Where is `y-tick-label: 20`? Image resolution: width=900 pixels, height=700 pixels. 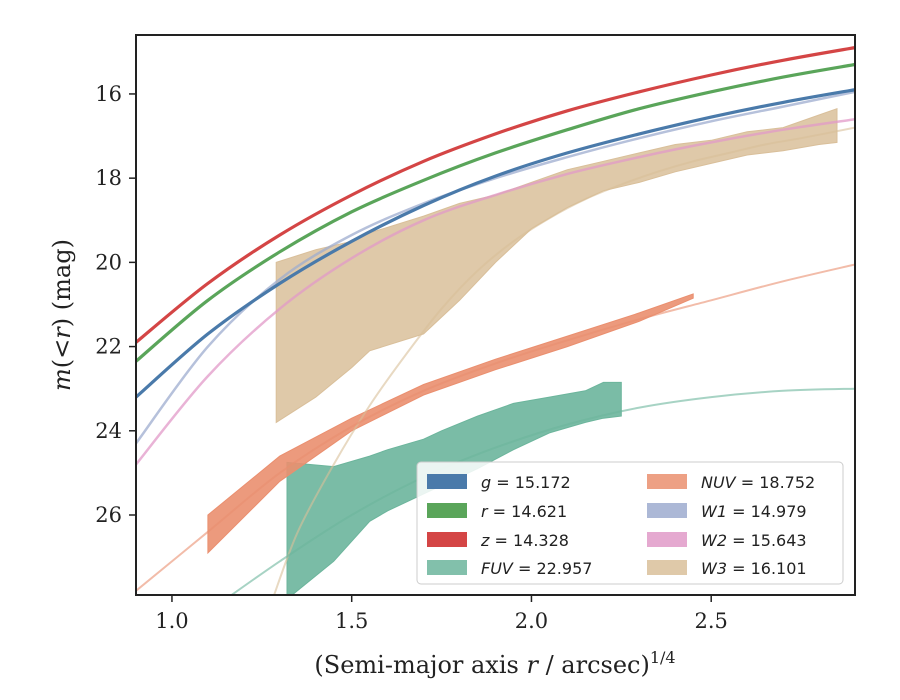
y-tick-label: 20 is located at coordinates (108, 262).